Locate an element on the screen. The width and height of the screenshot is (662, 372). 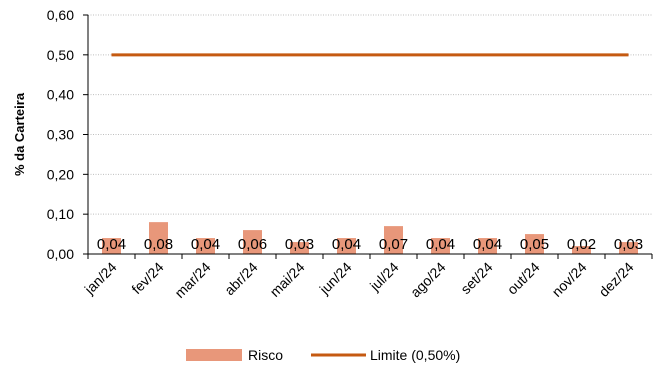
x-tick-label: mar/24 is located at coordinates (192, 280).